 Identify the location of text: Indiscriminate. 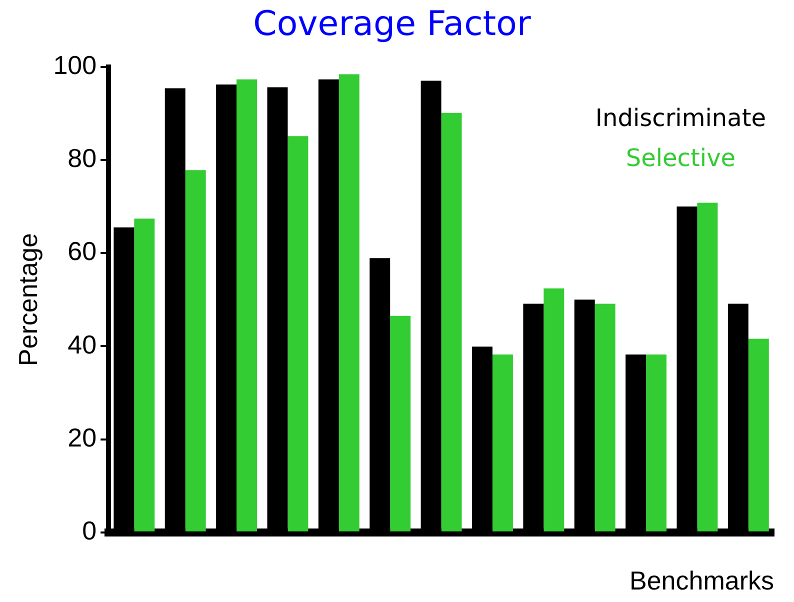
(680, 118).